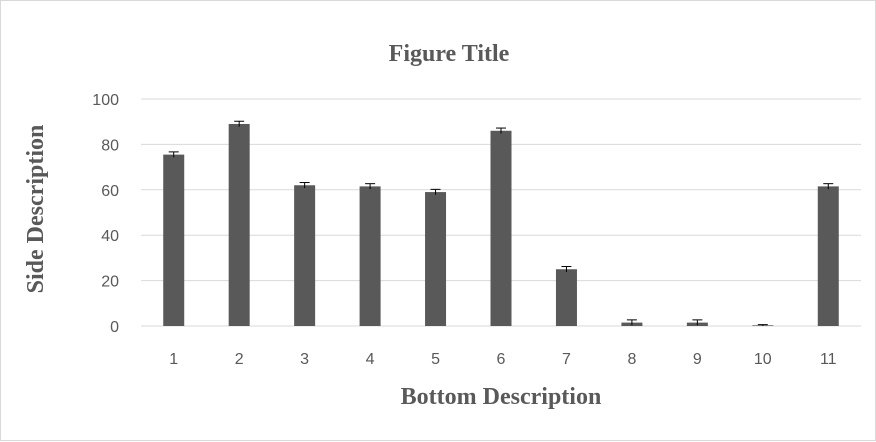  Describe the element at coordinates (370, 359) in the screenshot. I see `x-tick-label: 4` at that location.